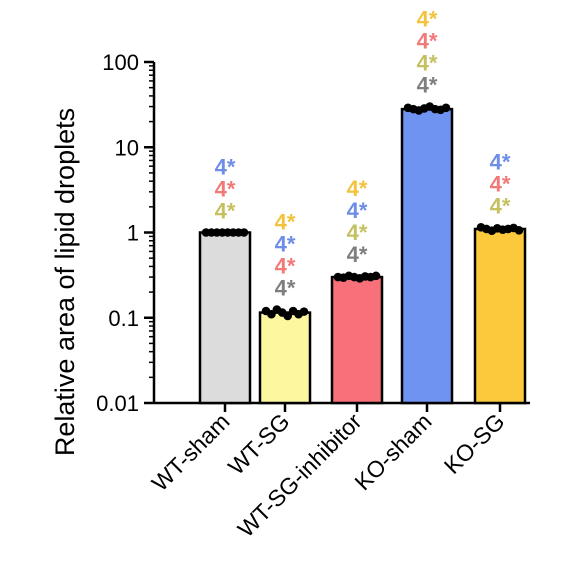 This screenshot has height=581, width=575. What do you see at coordinates (392, 451) in the screenshot?
I see `x-tick-label: KO-sham` at bounding box center [392, 451].